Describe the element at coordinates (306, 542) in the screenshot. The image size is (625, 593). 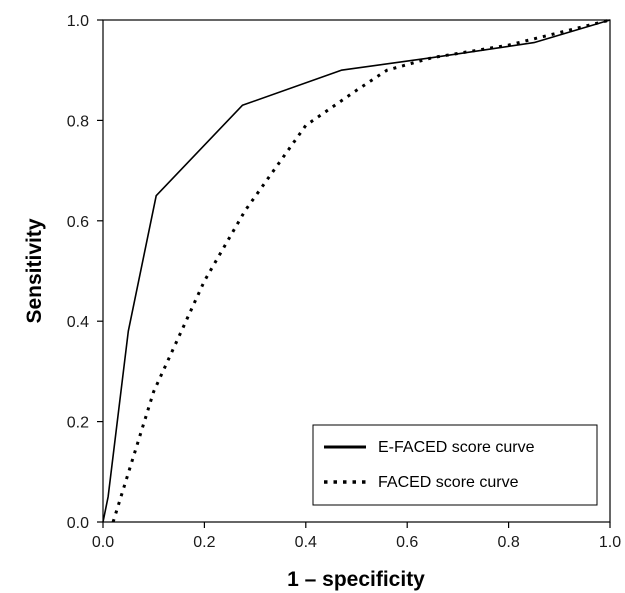
I see `x-tick-label: 0.4` at that location.